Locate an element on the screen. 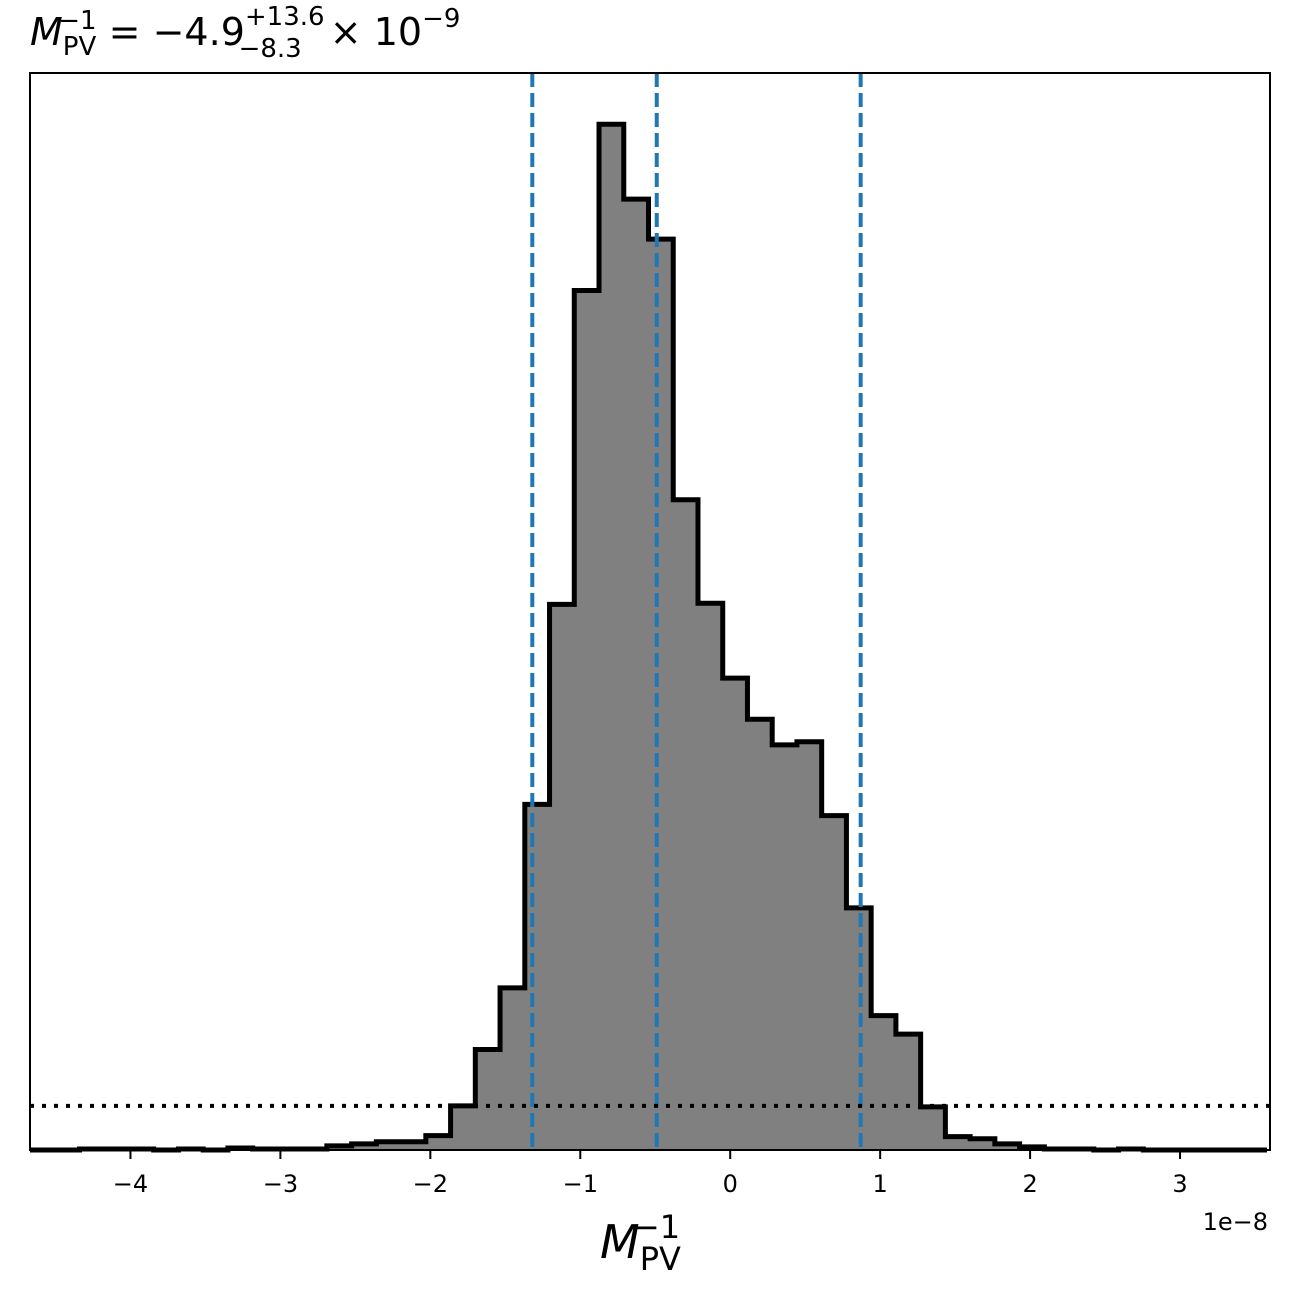 The width and height of the screenshot is (1289, 1293). x-axis-label: MPV−1 is located at coordinates (640, 1243).